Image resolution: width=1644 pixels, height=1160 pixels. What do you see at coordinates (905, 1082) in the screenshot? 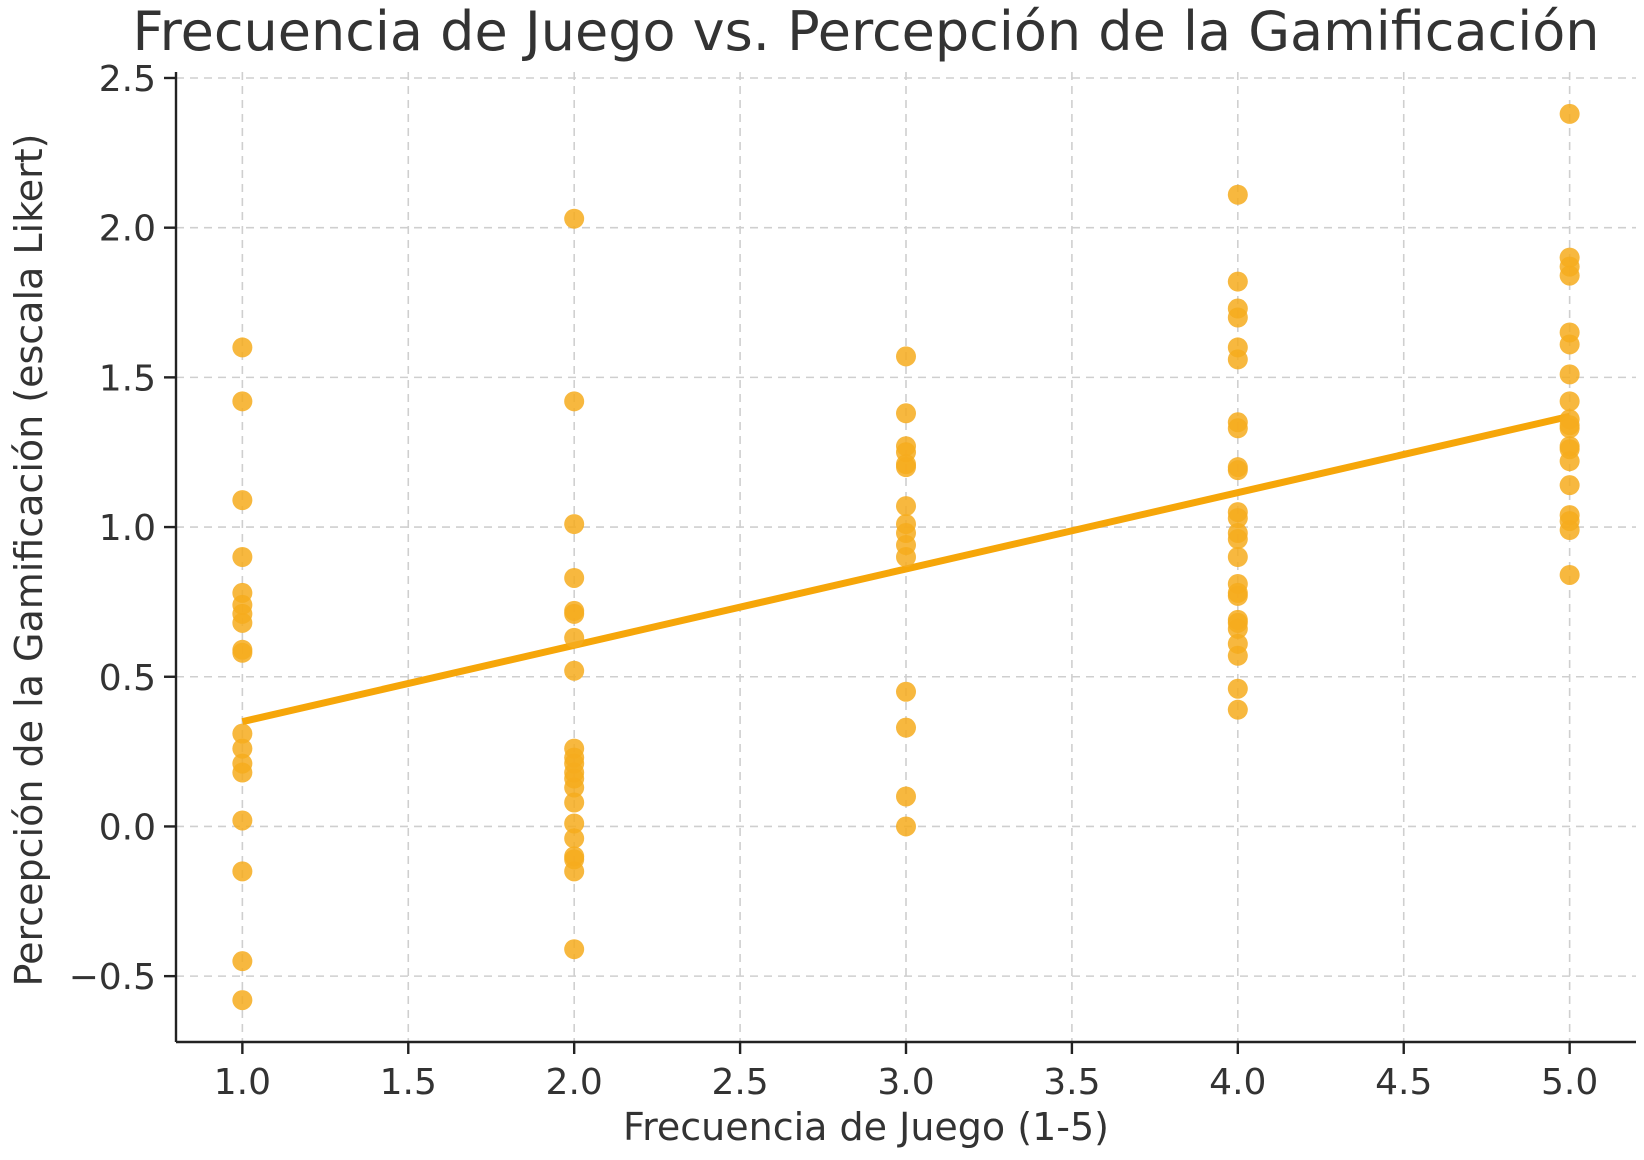
I see `x-tick-label: 3.0` at bounding box center [905, 1082].